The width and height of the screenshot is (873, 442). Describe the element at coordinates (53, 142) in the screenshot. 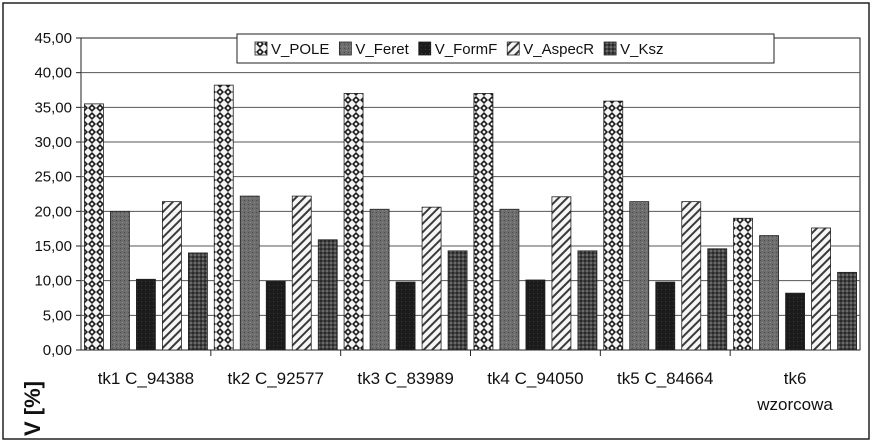

I see `y-tick-label: 30,00` at that location.